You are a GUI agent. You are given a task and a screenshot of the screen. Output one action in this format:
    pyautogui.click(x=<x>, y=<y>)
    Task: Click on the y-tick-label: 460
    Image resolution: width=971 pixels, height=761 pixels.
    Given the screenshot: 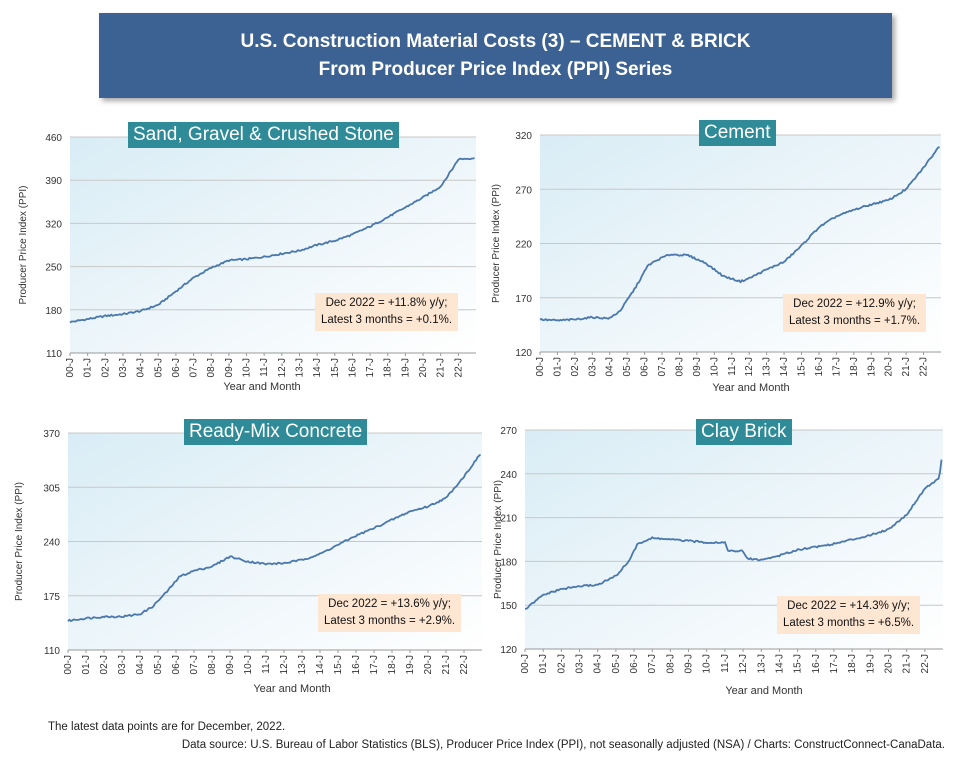 What is the action you would take?
    pyautogui.click(x=53, y=138)
    